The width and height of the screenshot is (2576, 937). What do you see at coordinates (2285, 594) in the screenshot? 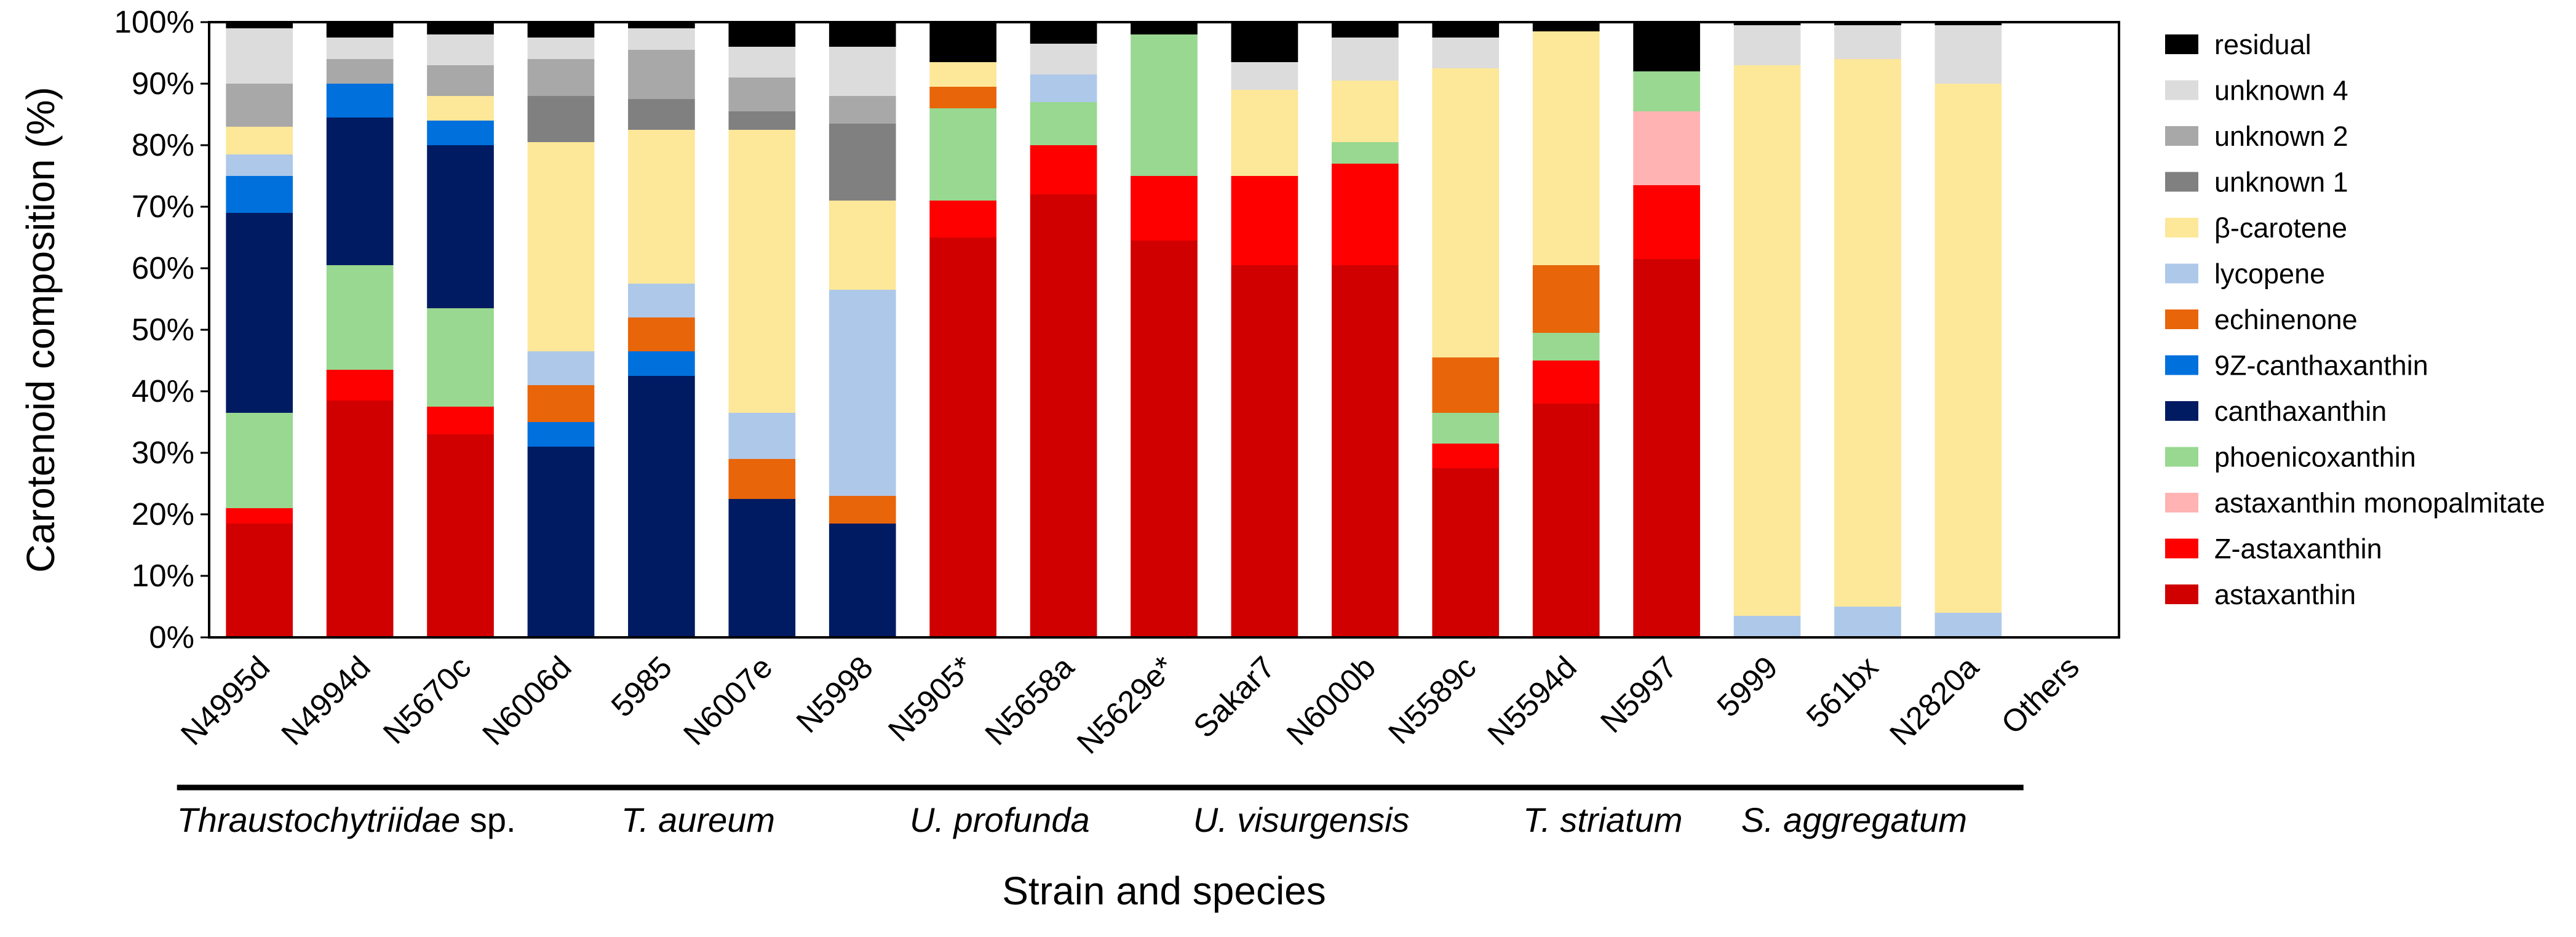
I see `legend-label: astaxanthin` at bounding box center [2285, 594].